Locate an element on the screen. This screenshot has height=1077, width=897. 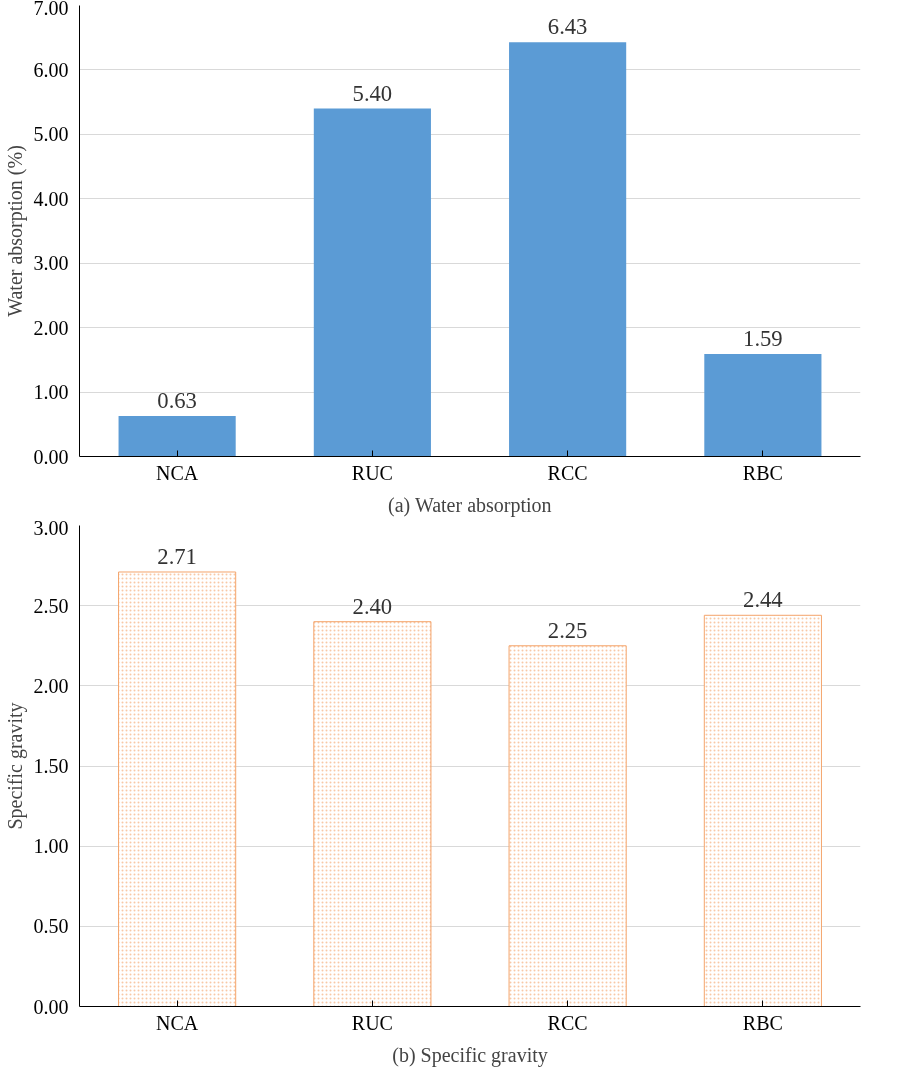
data-label: 6.43 is located at coordinates (567, 27).